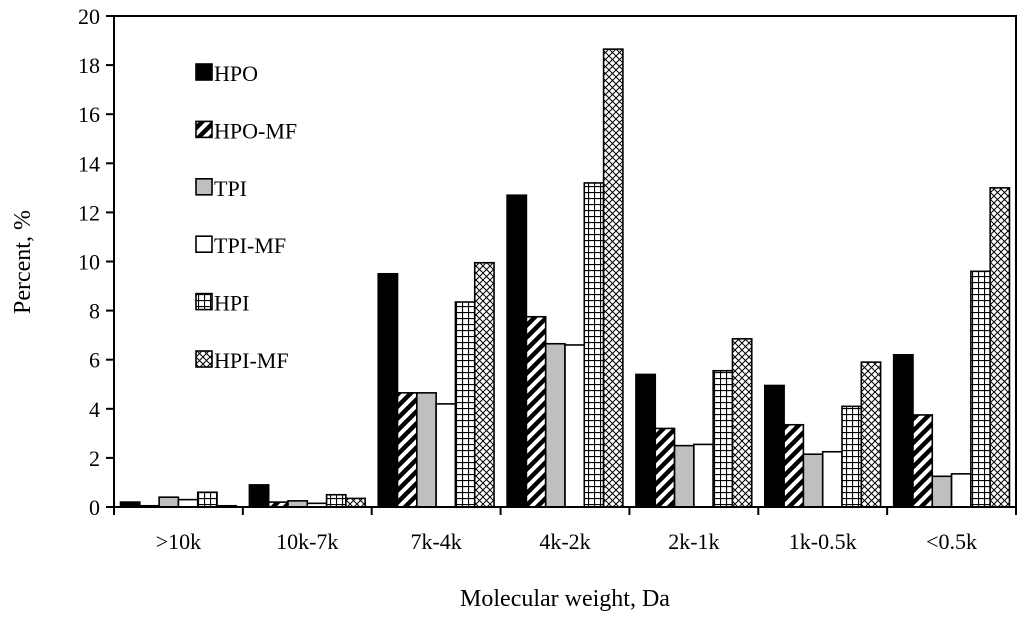 The width and height of the screenshot is (1024, 617). Describe the element at coordinates (230, 188) in the screenshot. I see `legend-label-tpi: TPI` at that location.